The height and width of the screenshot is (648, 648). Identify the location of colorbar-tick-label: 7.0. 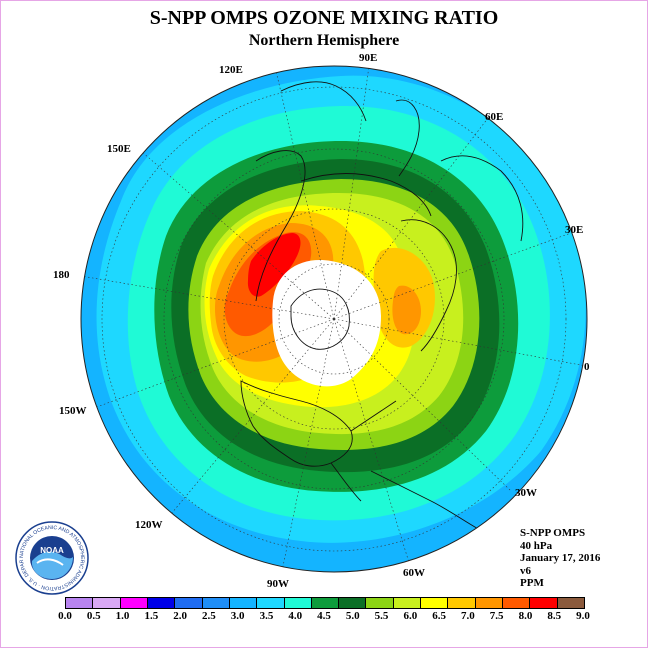
(468, 616).